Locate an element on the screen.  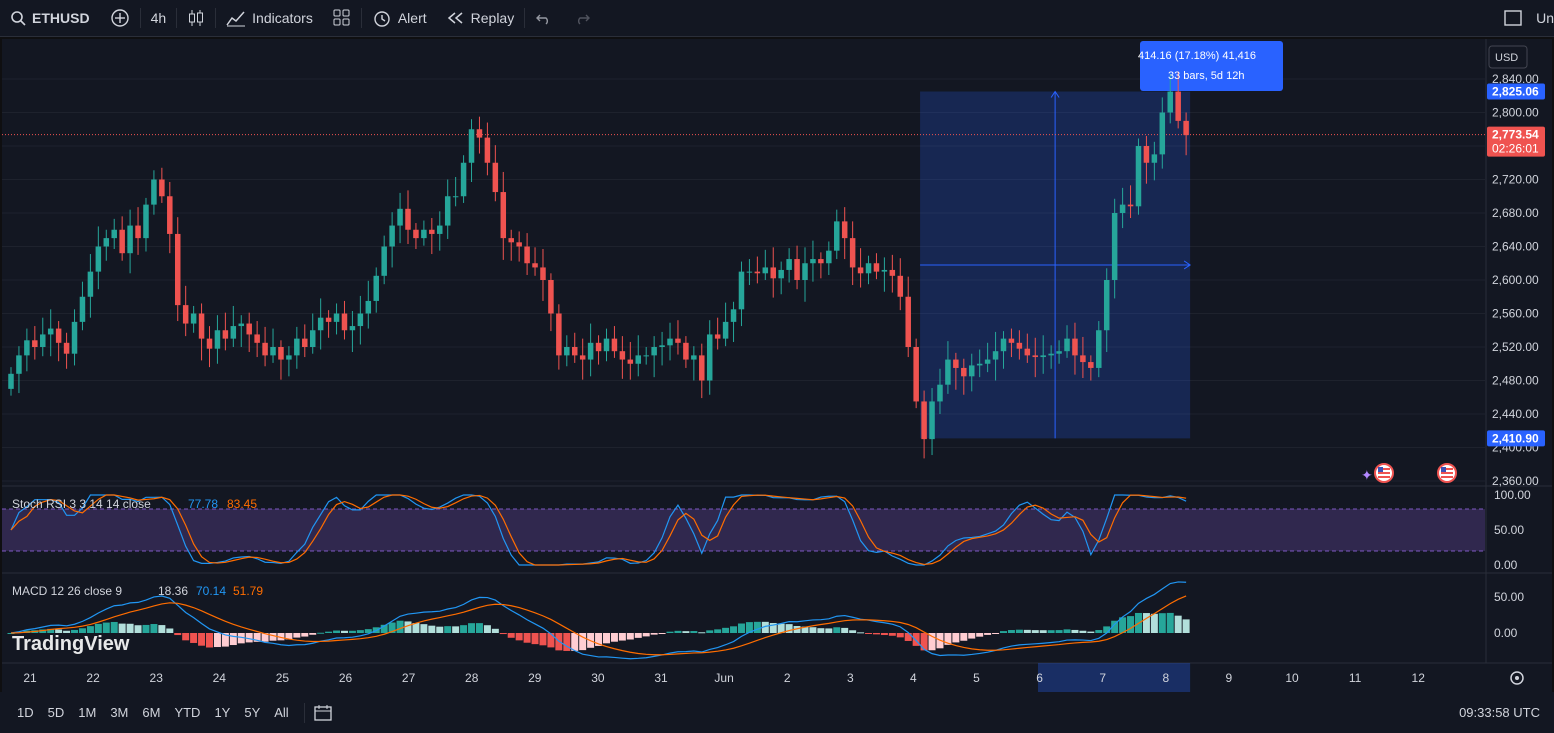
currency-button is located at coordinates (1508, 57).